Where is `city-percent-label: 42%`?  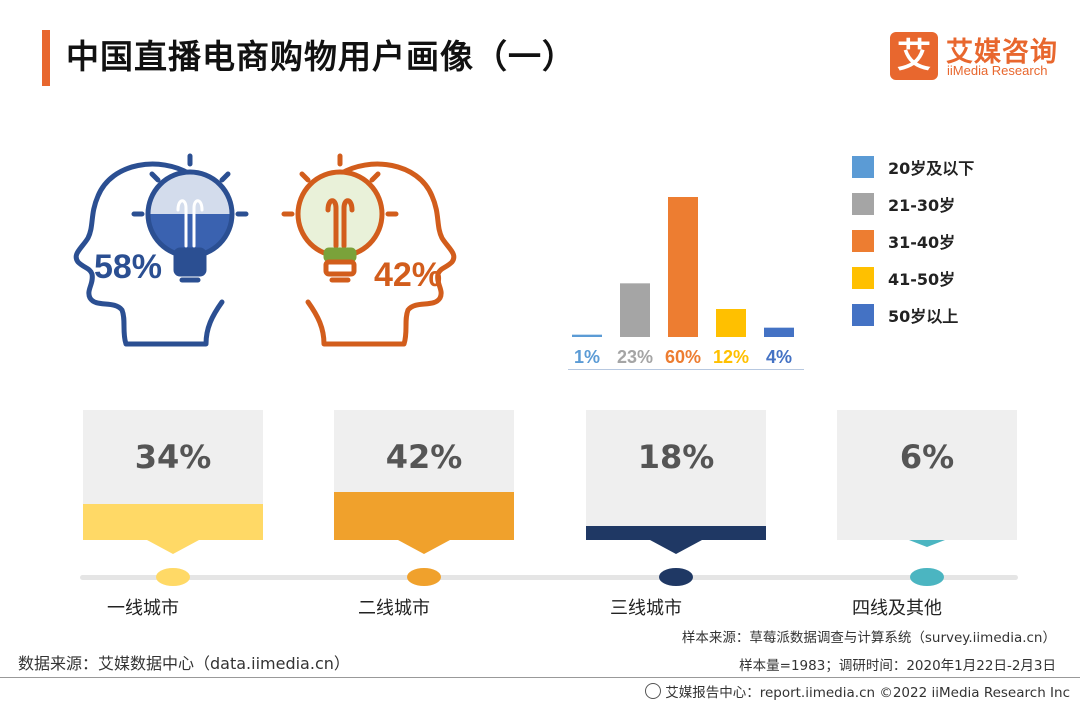 city-percent-label: 42% is located at coordinates (424, 457).